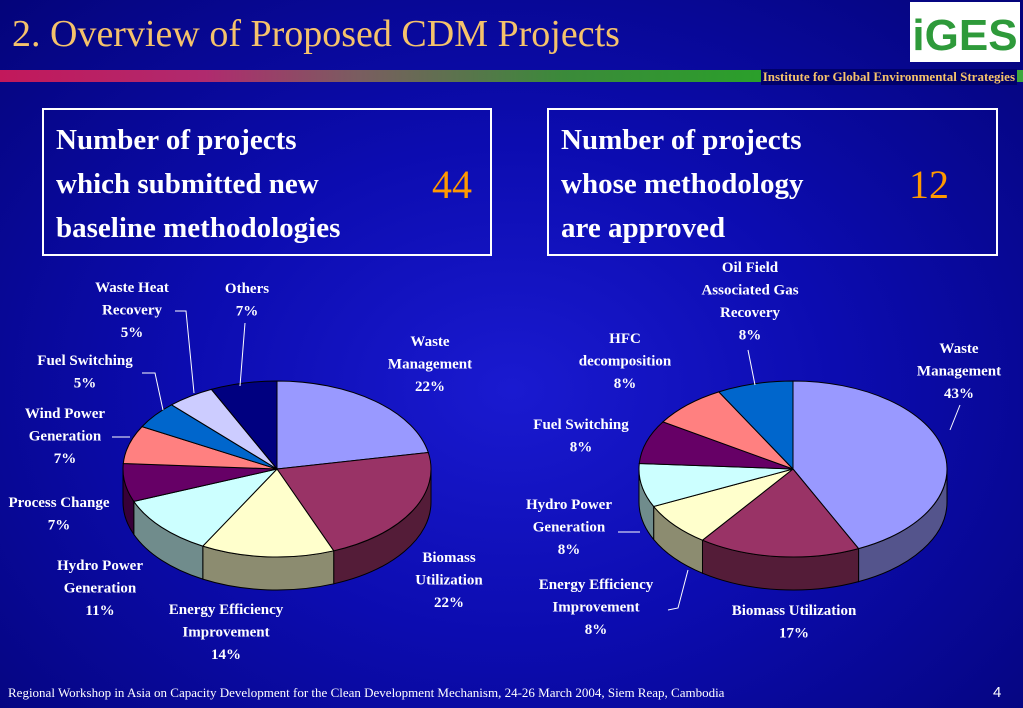 The image size is (1023, 708). I want to click on slice-label: Process Change 7%, so click(59, 514).